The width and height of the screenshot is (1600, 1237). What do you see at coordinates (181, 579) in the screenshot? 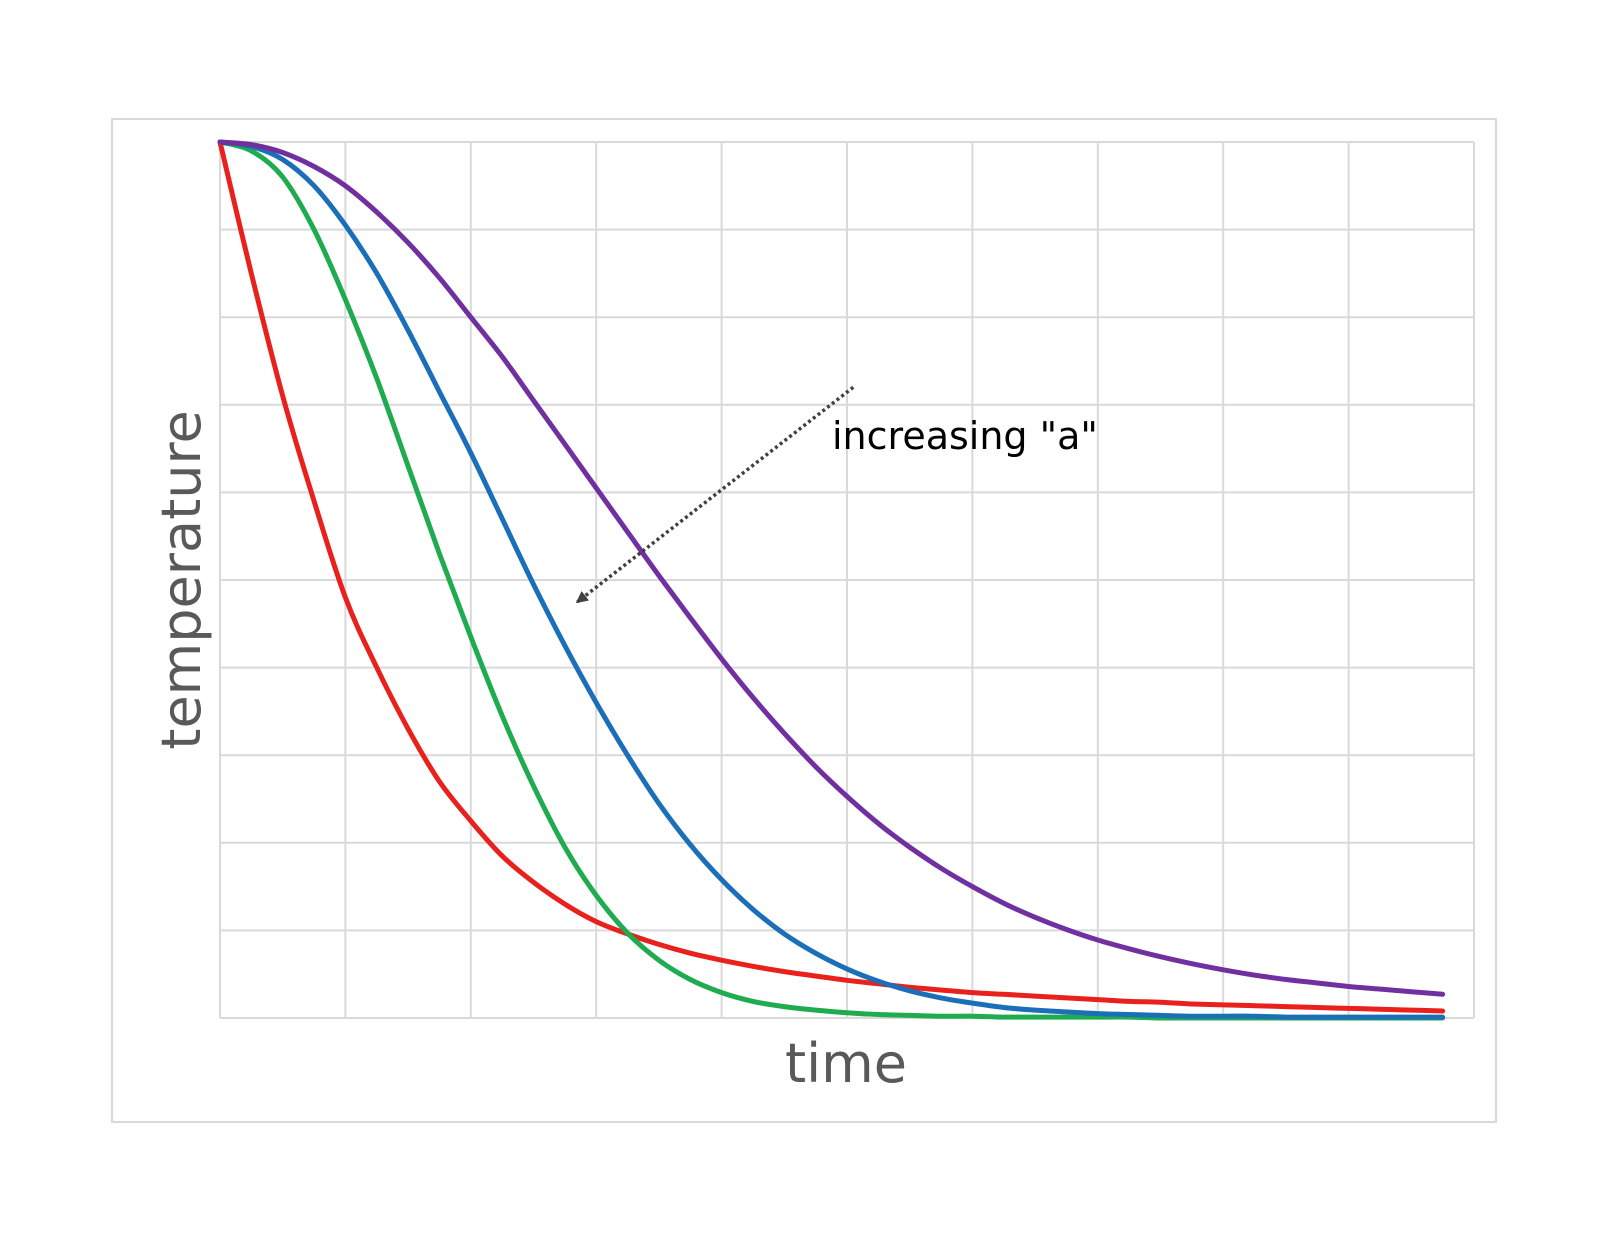
I see `y-axis-title: temperature` at bounding box center [181, 579].